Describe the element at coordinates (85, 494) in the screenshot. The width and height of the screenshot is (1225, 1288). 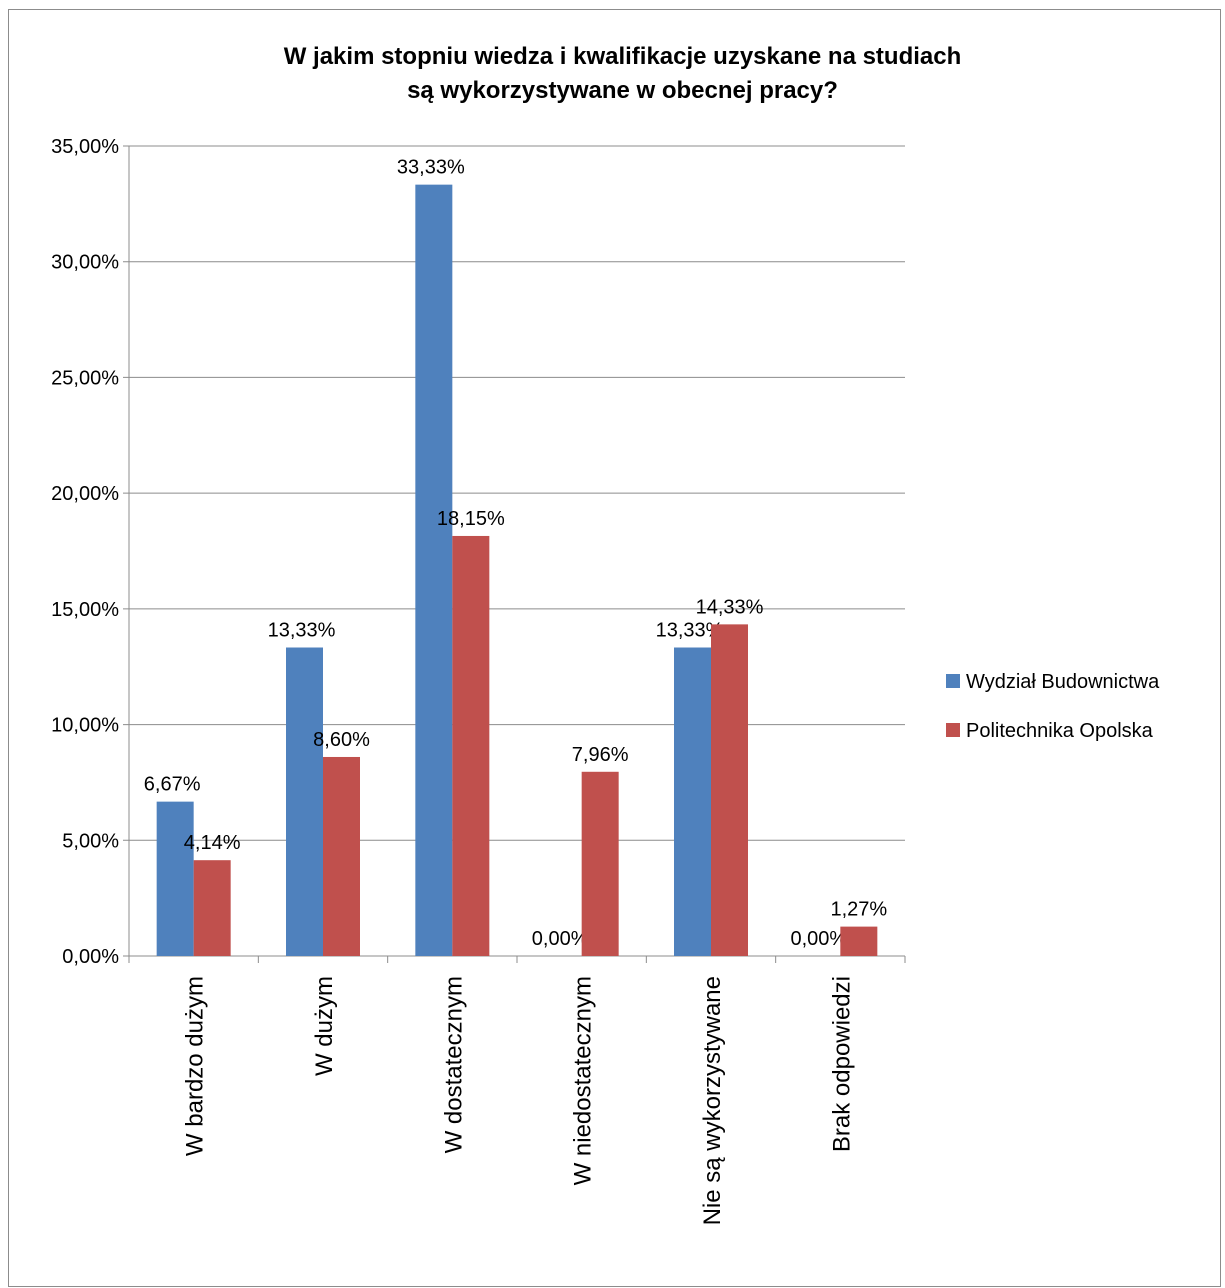
I see `y-tick-label: 20,00%` at that location.